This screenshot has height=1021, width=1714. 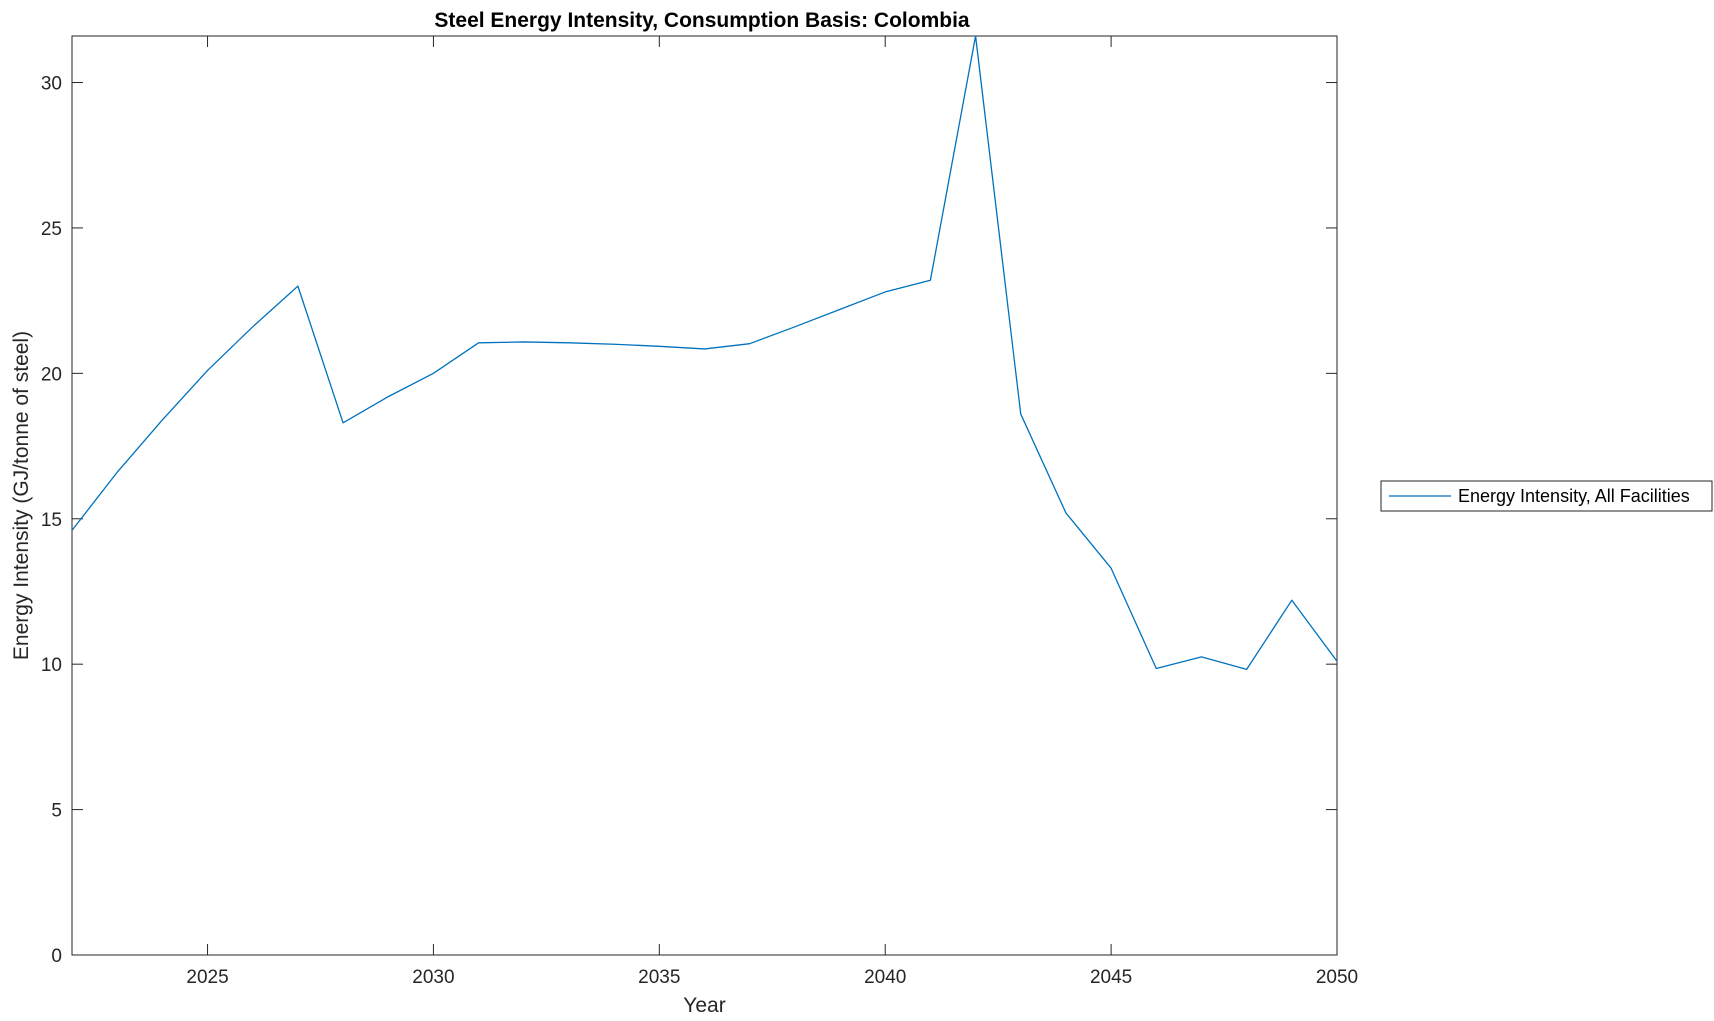 I want to click on x-axis-title: Year, so click(x=704, y=1005).